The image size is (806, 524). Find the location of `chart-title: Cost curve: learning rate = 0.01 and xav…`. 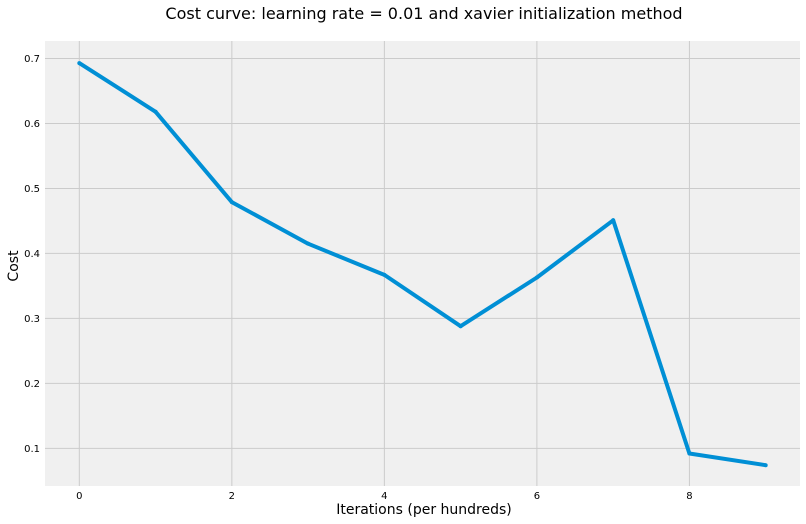

chart-title: Cost curve: learning rate = 0.01 and xav… is located at coordinates (423, 13).